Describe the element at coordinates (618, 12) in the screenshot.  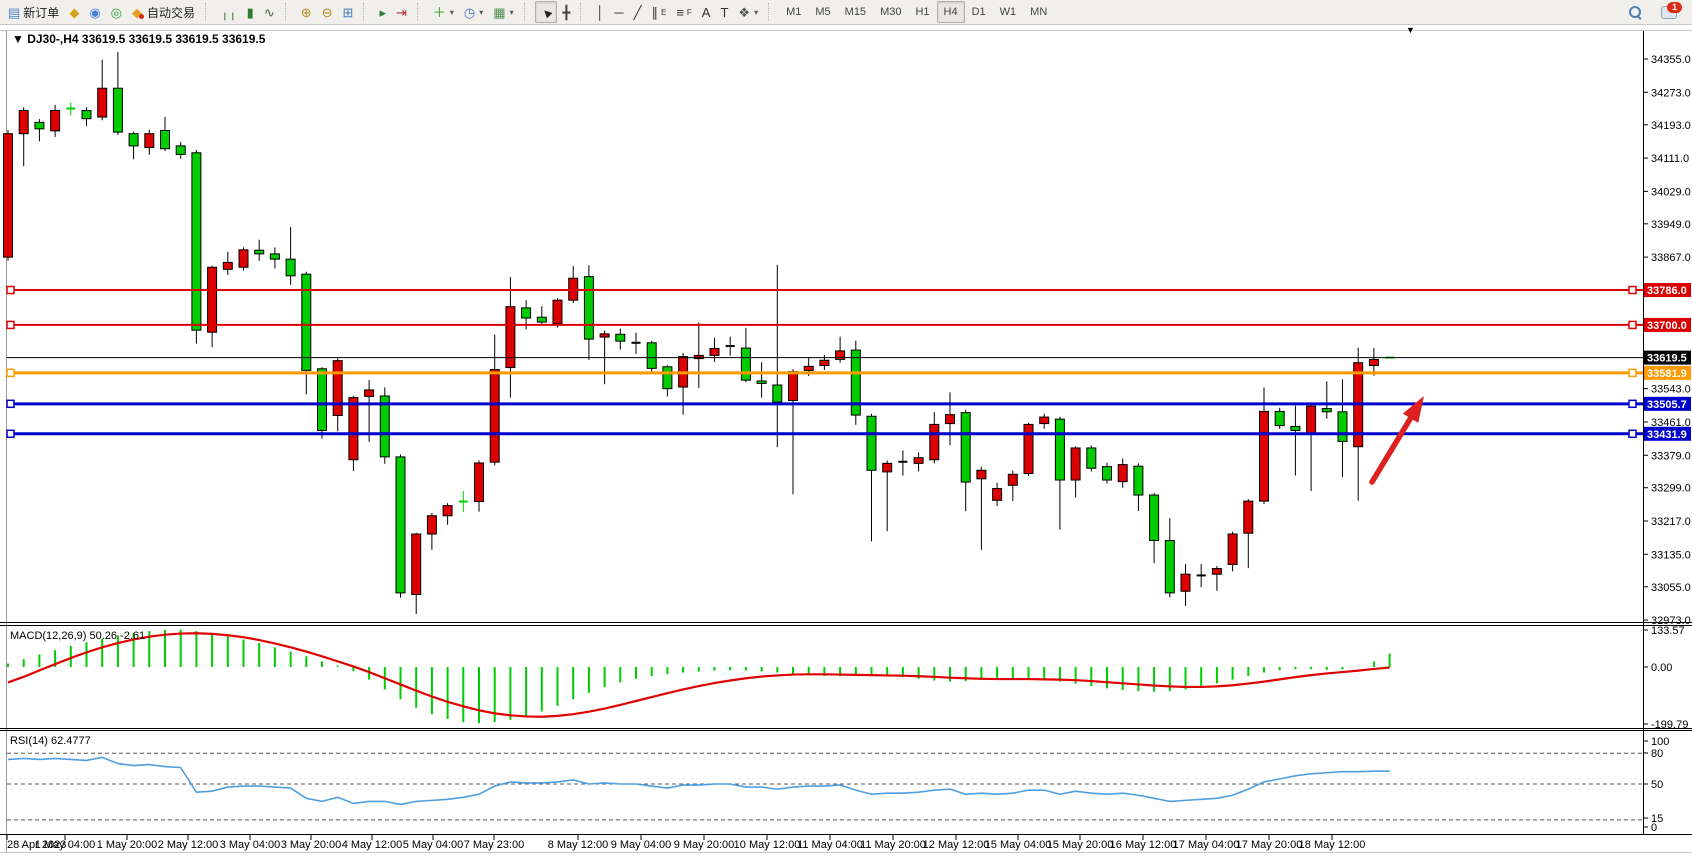
I see `horizontal-line-button: ─` at that location.